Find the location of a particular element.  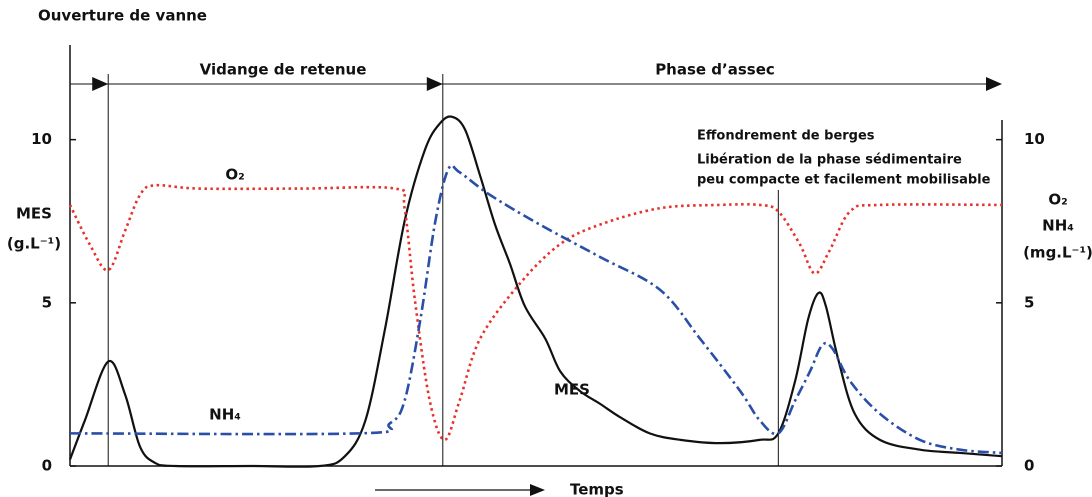

y2-axis-label: (mg.L⁻¹) is located at coordinates (1057, 253).